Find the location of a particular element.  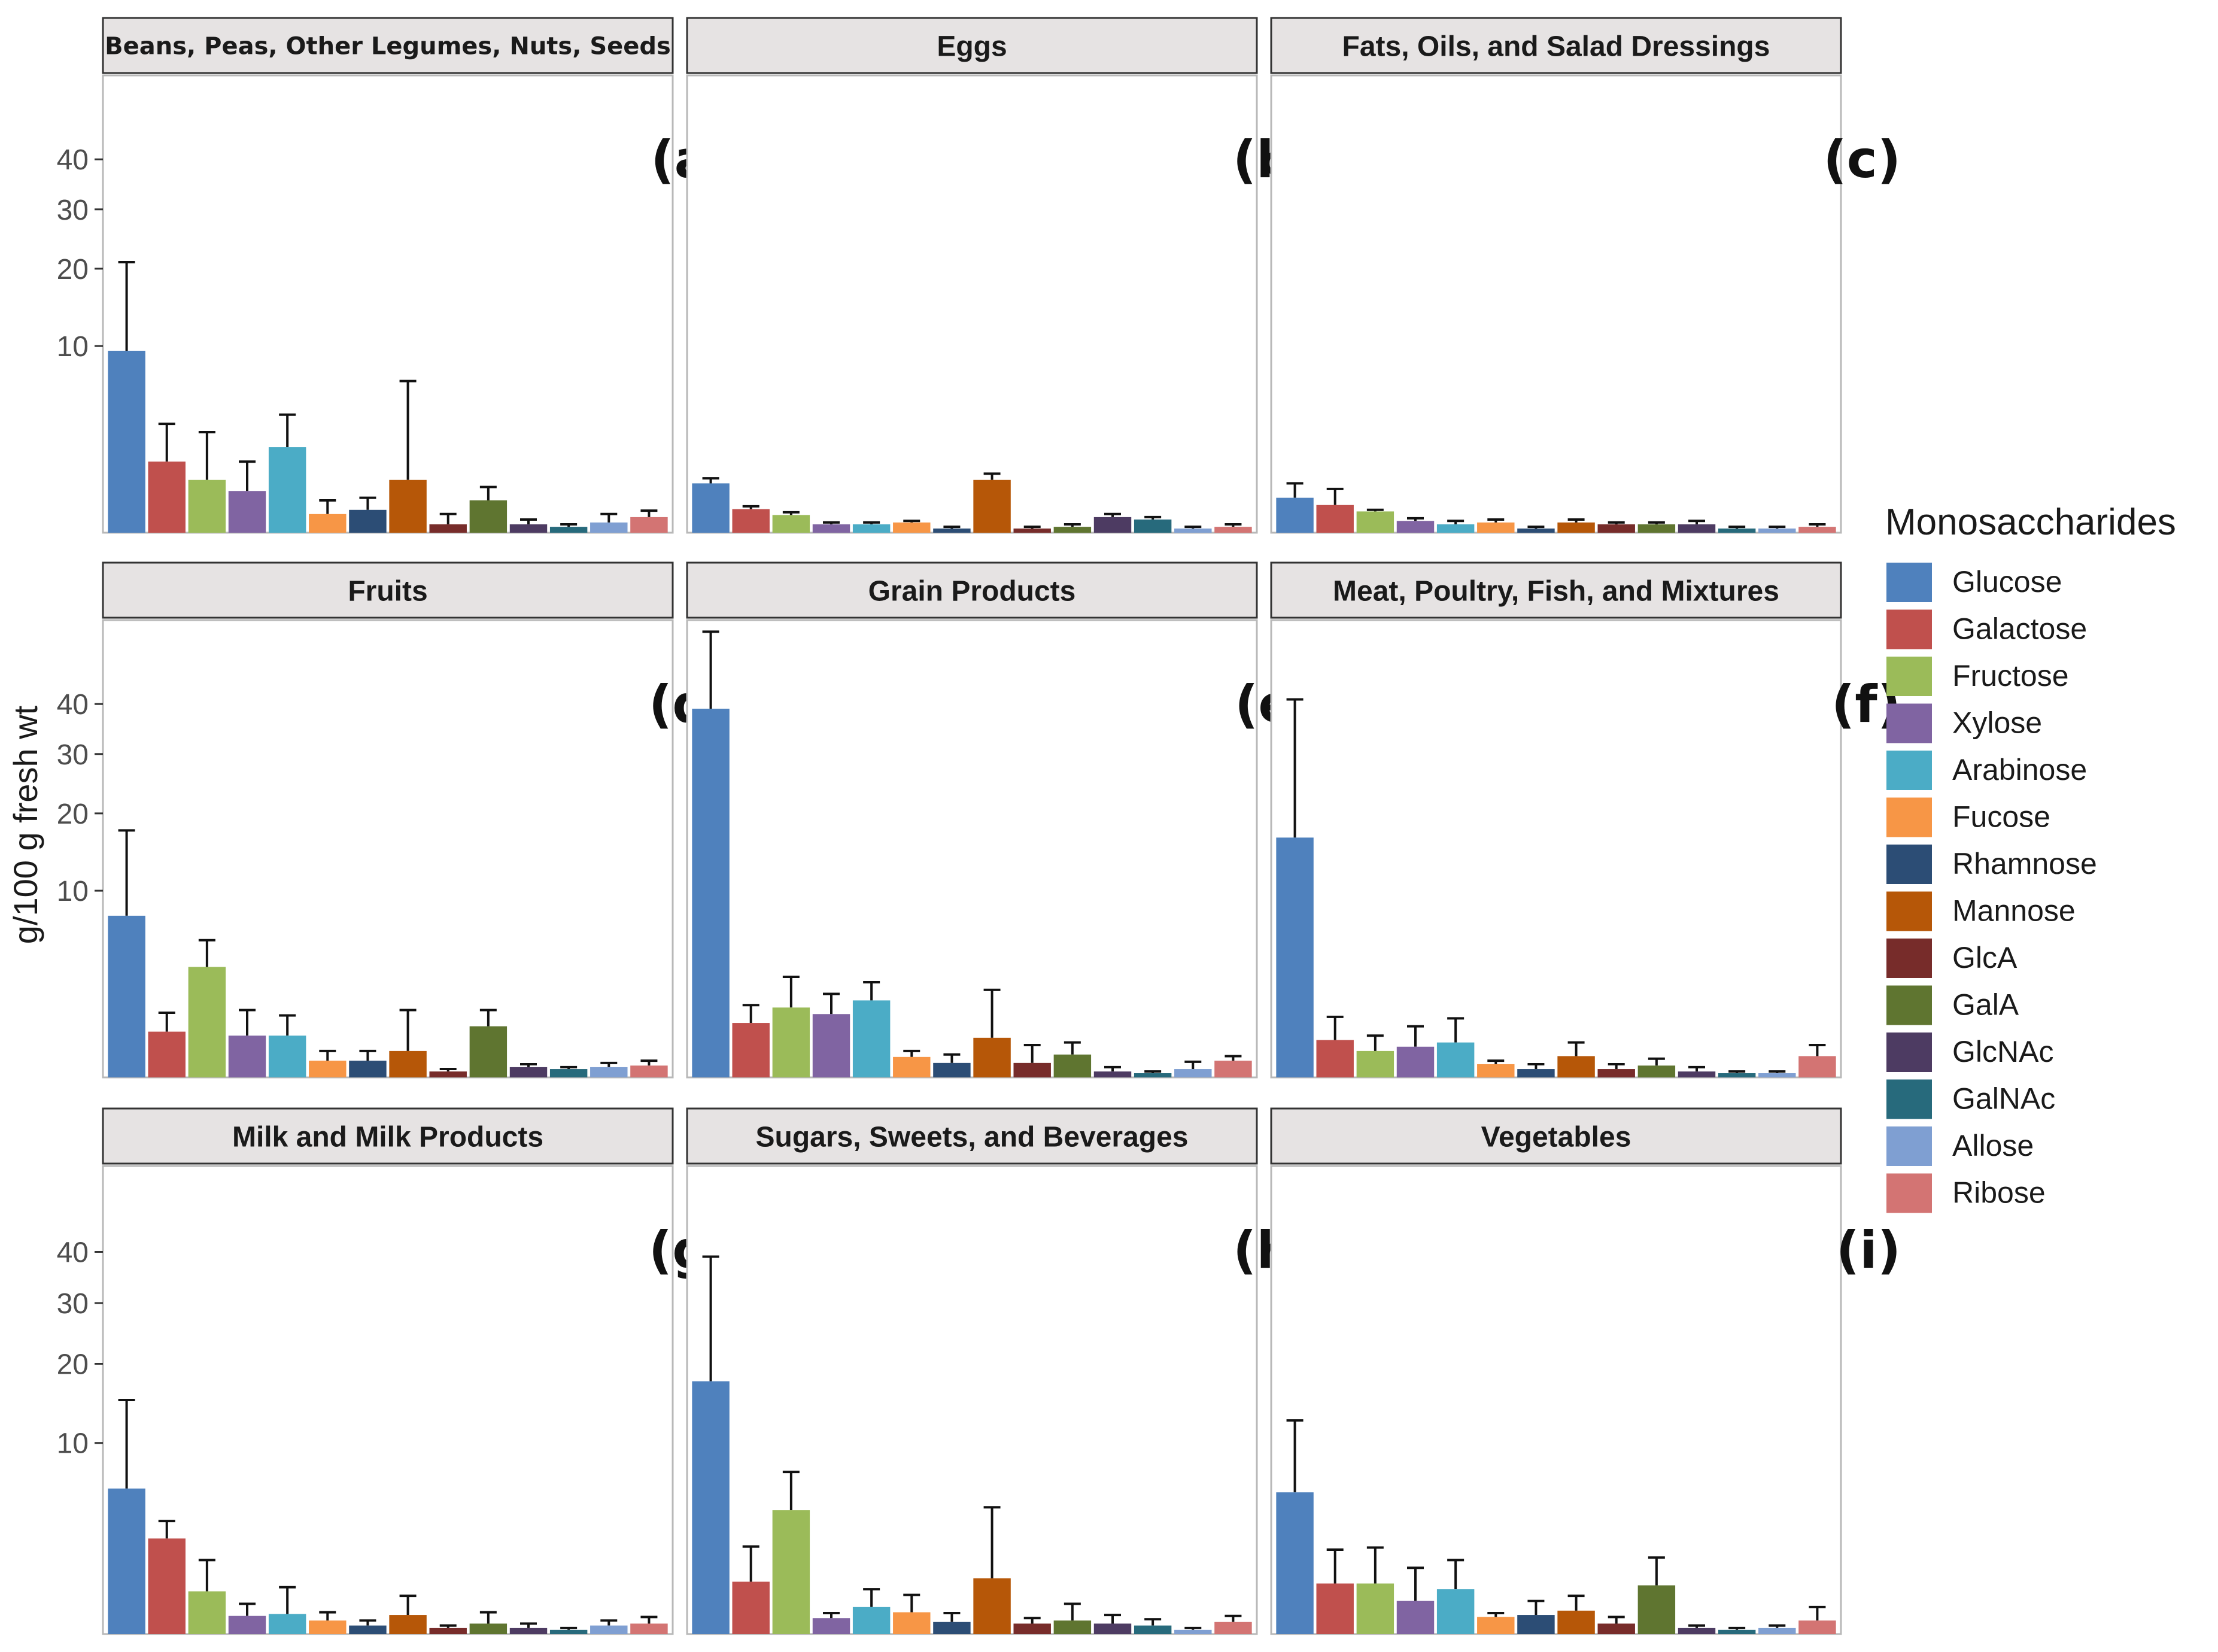

panel-tag: (i) is located at coordinates (1868, 1250).